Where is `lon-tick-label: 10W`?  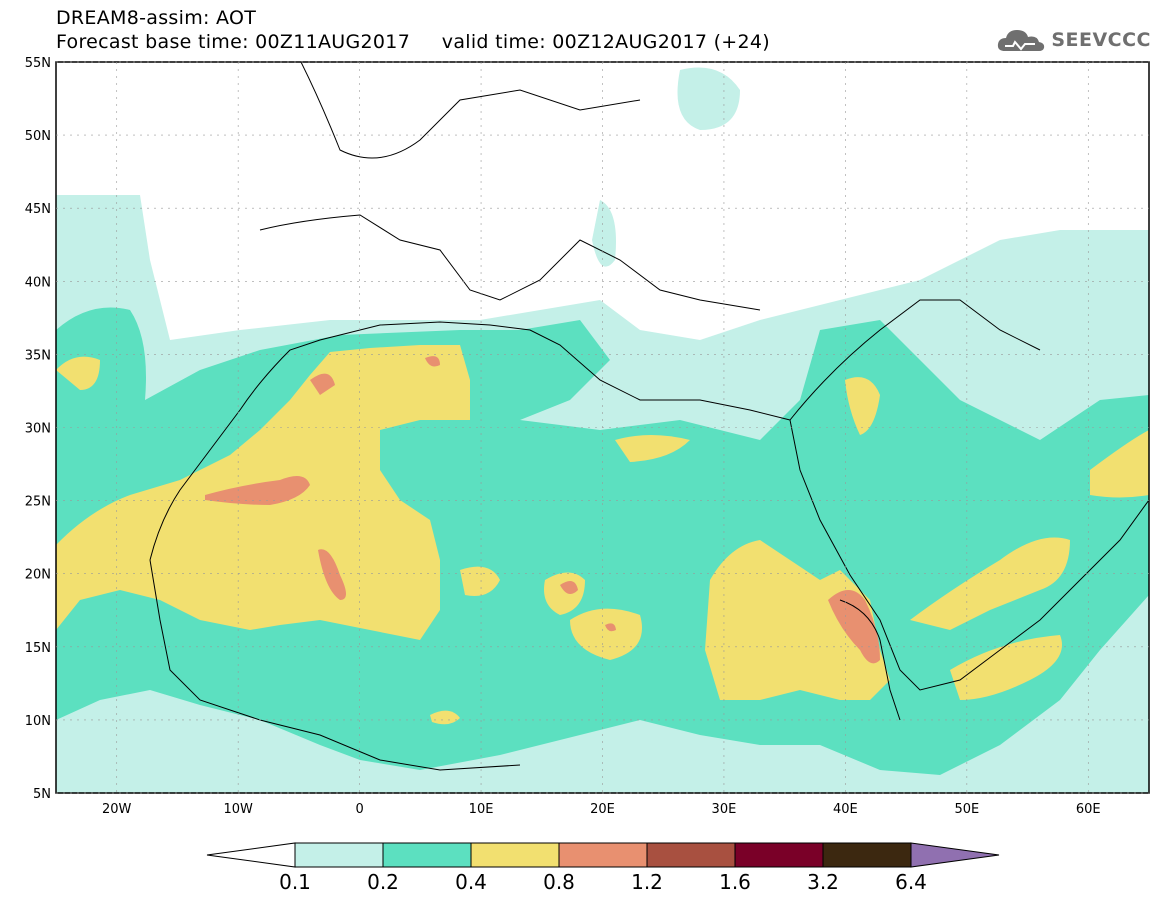 lon-tick-label: 10W is located at coordinates (238, 809).